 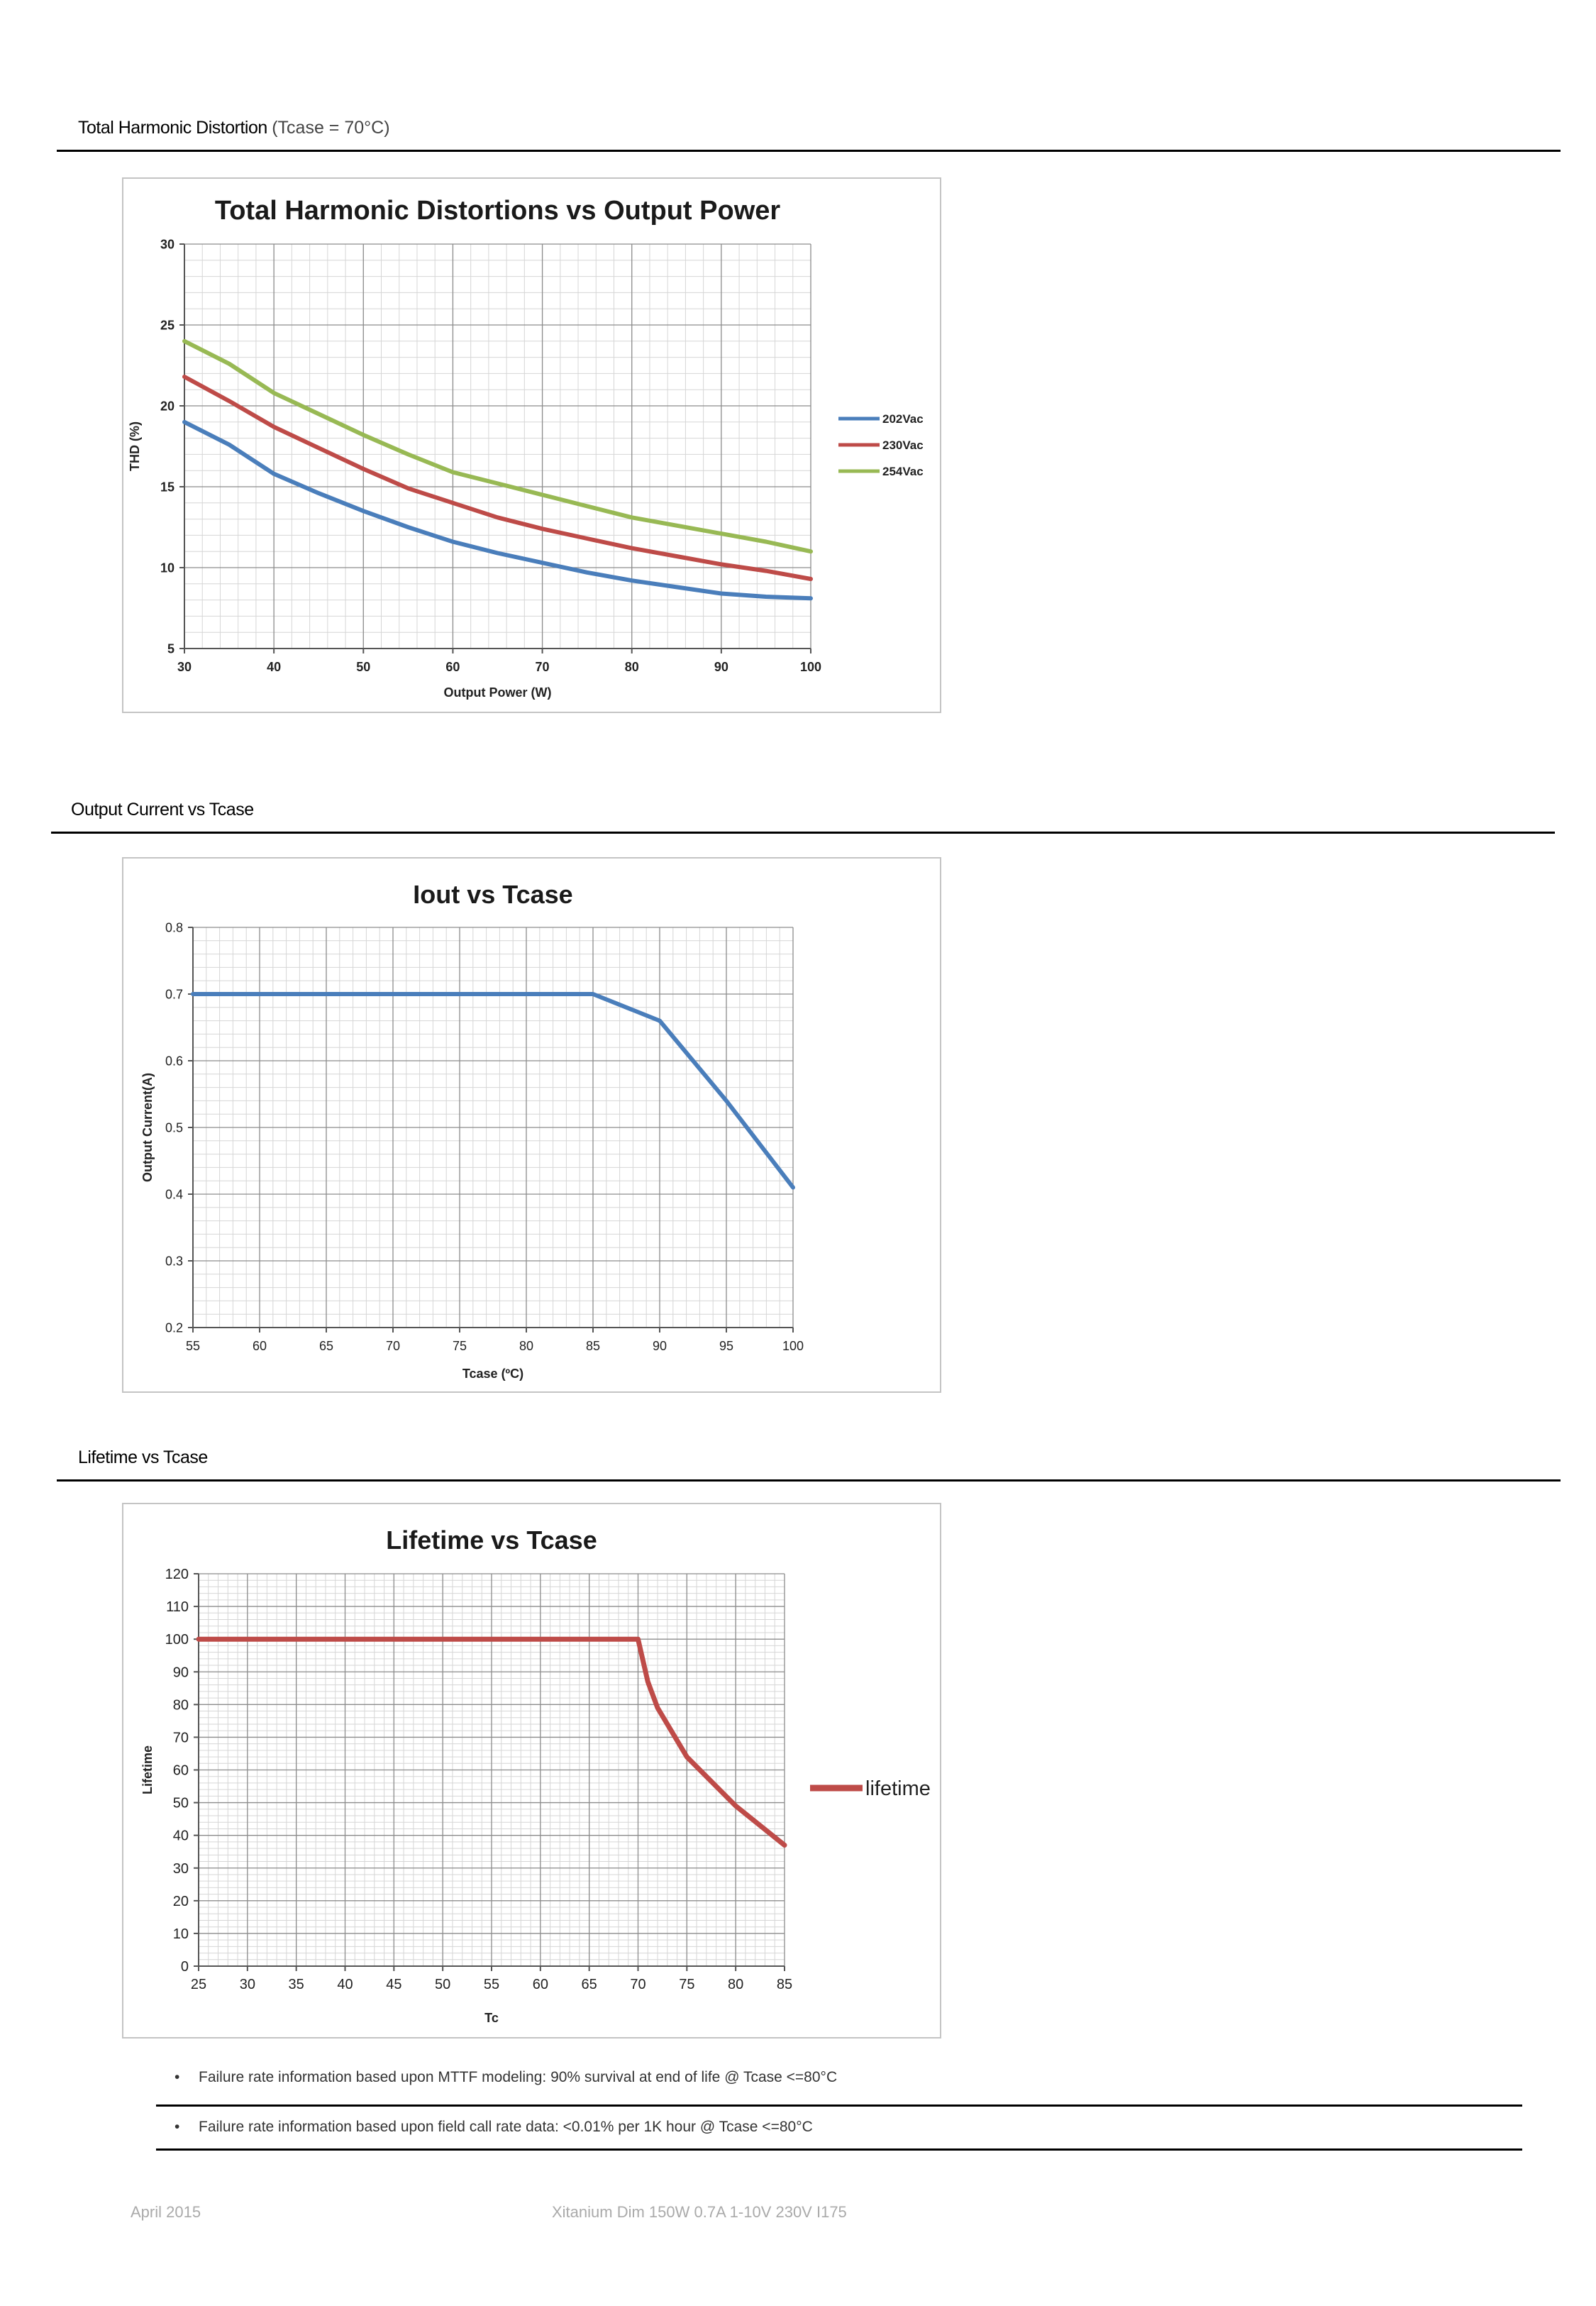 What do you see at coordinates (726, 1346) in the screenshot?
I see `x-tick-label: 95` at bounding box center [726, 1346].